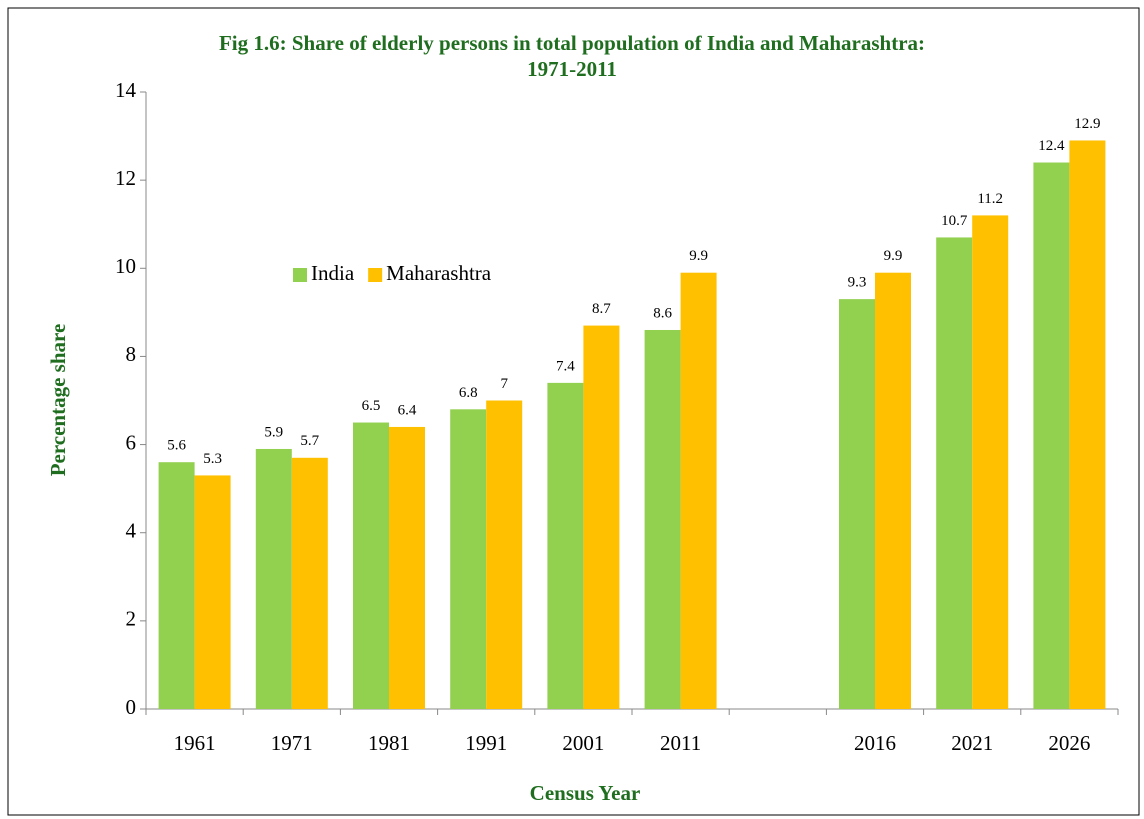 The width and height of the screenshot is (1144, 819). I want to click on y-tick-label: 6, so click(131, 442).